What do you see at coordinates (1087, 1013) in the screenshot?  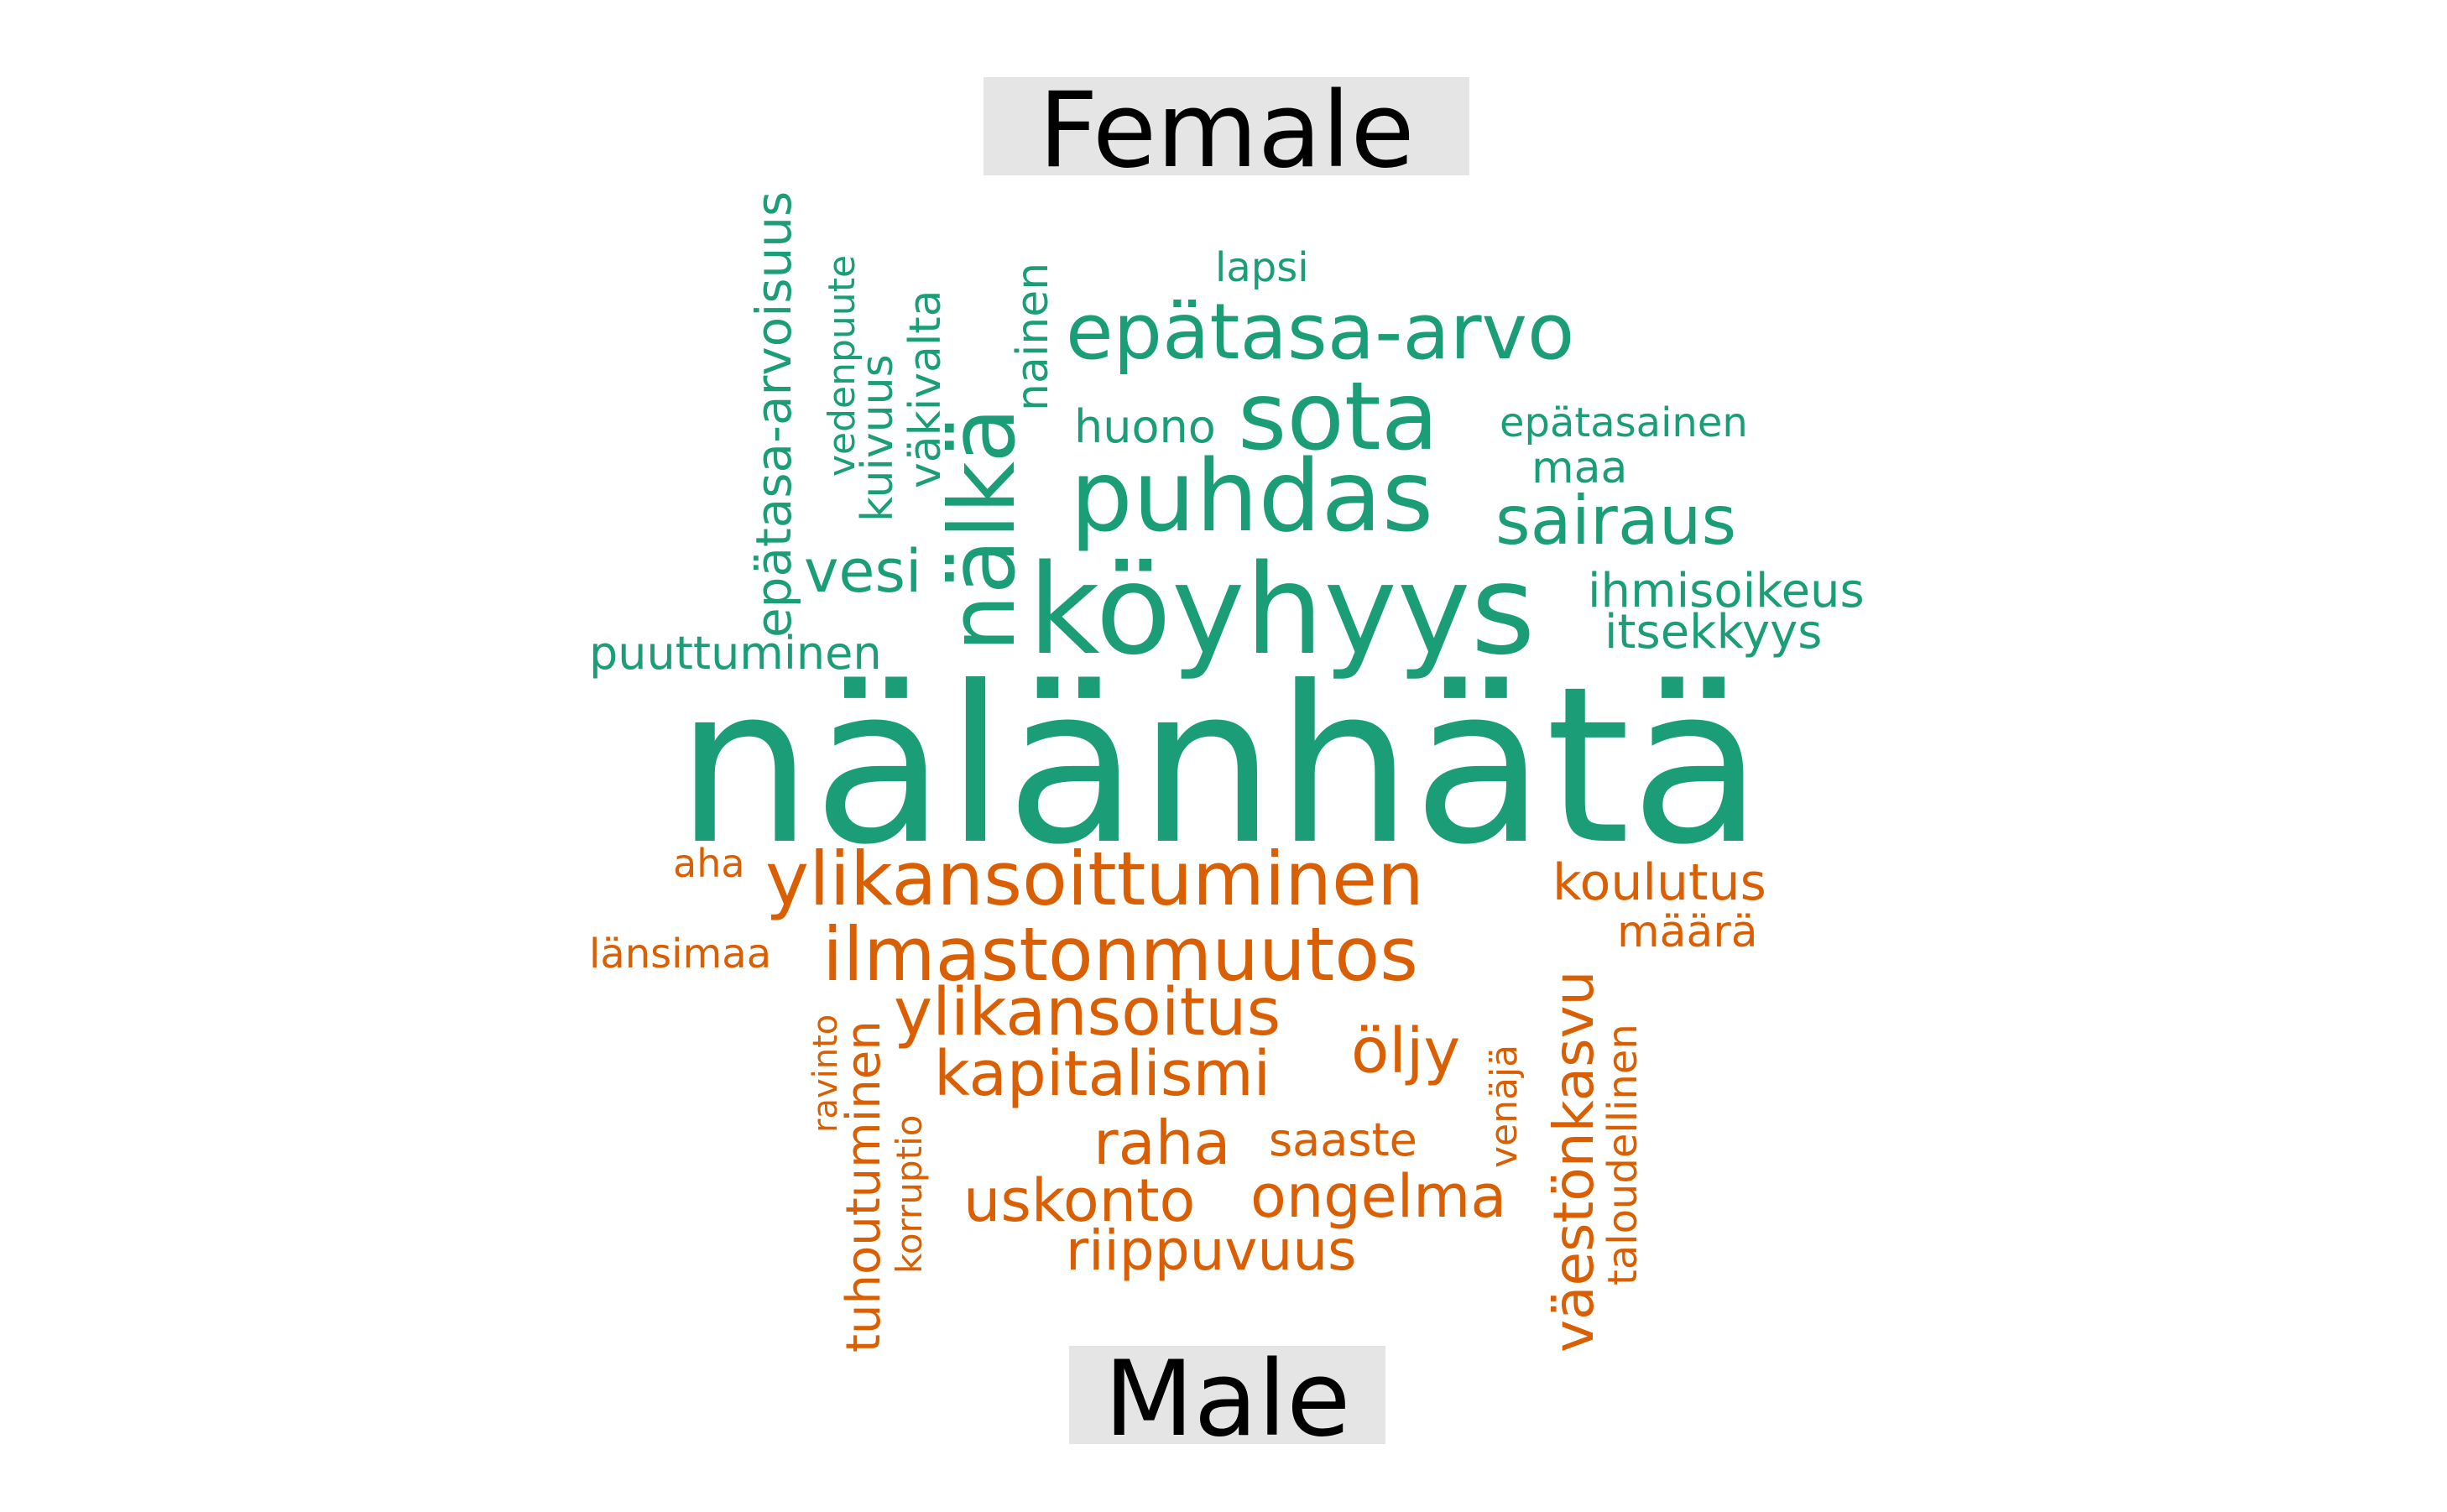 I see `male-word-ylikansoitus: ylikansoitus` at bounding box center [1087, 1013].